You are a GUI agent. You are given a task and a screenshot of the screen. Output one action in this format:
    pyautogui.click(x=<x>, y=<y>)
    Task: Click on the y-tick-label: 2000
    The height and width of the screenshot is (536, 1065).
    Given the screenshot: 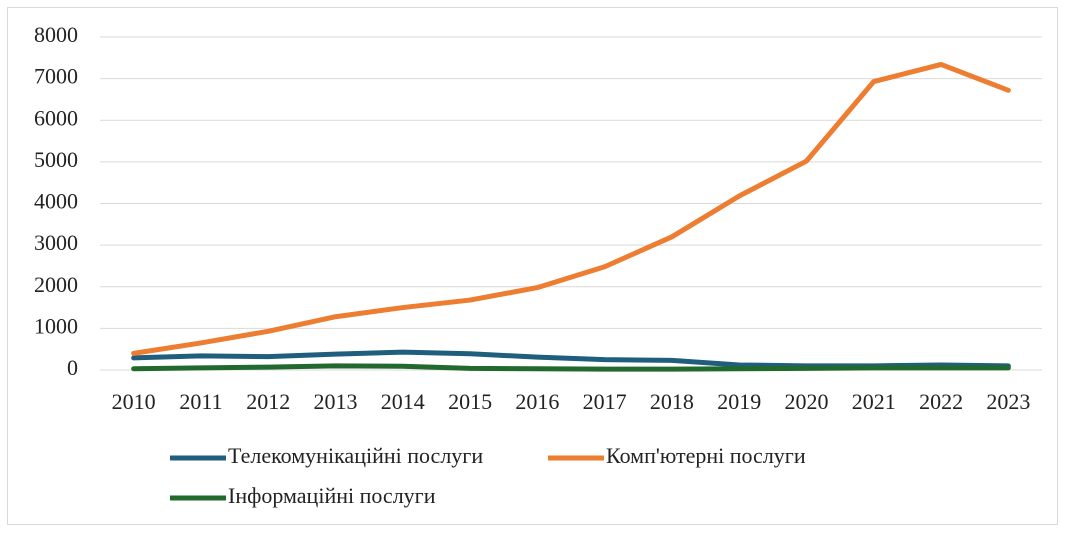 What is the action you would take?
    pyautogui.click(x=56, y=284)
    